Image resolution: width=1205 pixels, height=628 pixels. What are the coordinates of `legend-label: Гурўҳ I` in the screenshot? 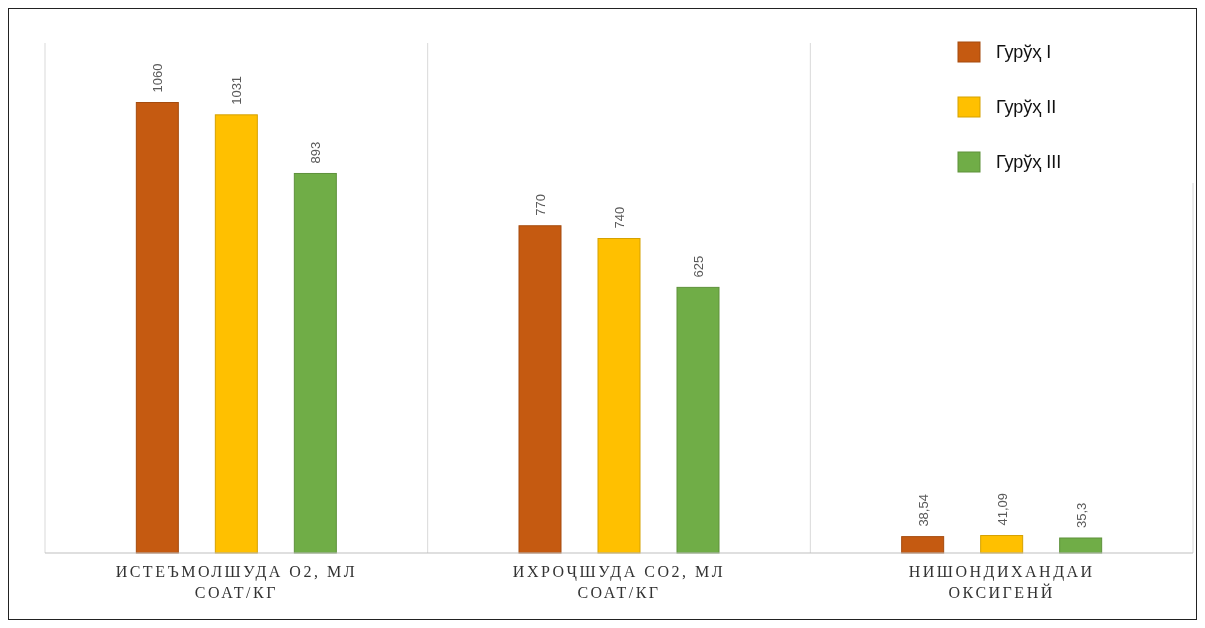 It's located at (1024, 52).